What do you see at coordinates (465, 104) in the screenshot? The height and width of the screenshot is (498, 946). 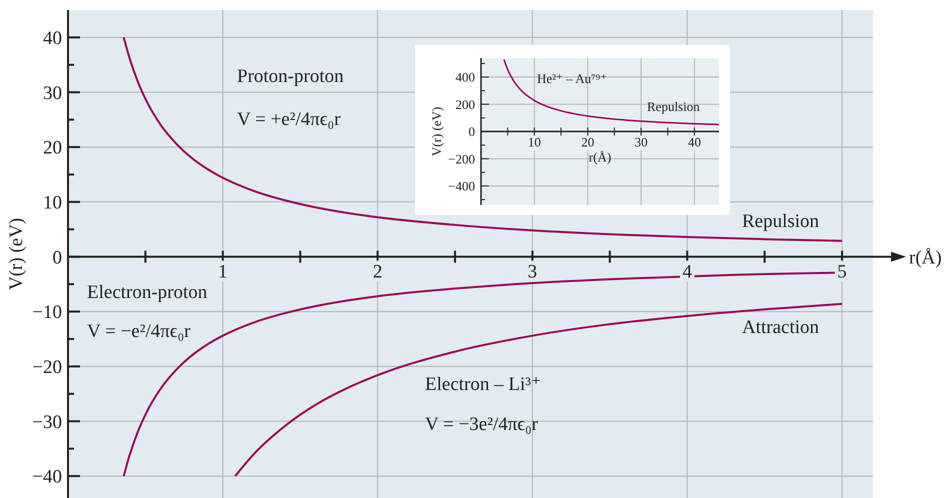 I see `y-tick-label: 200` at bounding box center [465, 104].